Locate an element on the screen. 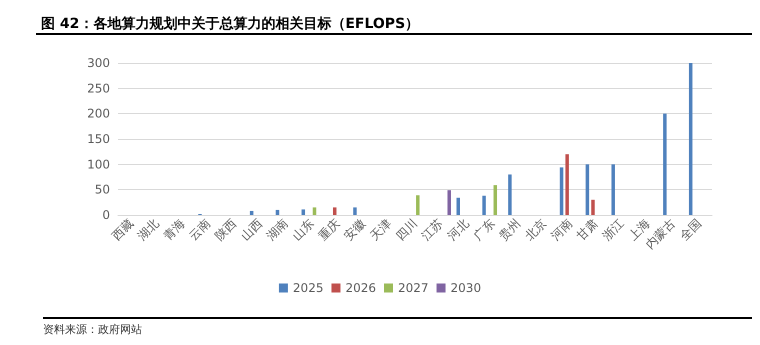 The image size is (760, 345). chart-title: 图 42：各地算力规划中关于总算力的相关目标（EFLOPS） is located at coordinates (230, 23).